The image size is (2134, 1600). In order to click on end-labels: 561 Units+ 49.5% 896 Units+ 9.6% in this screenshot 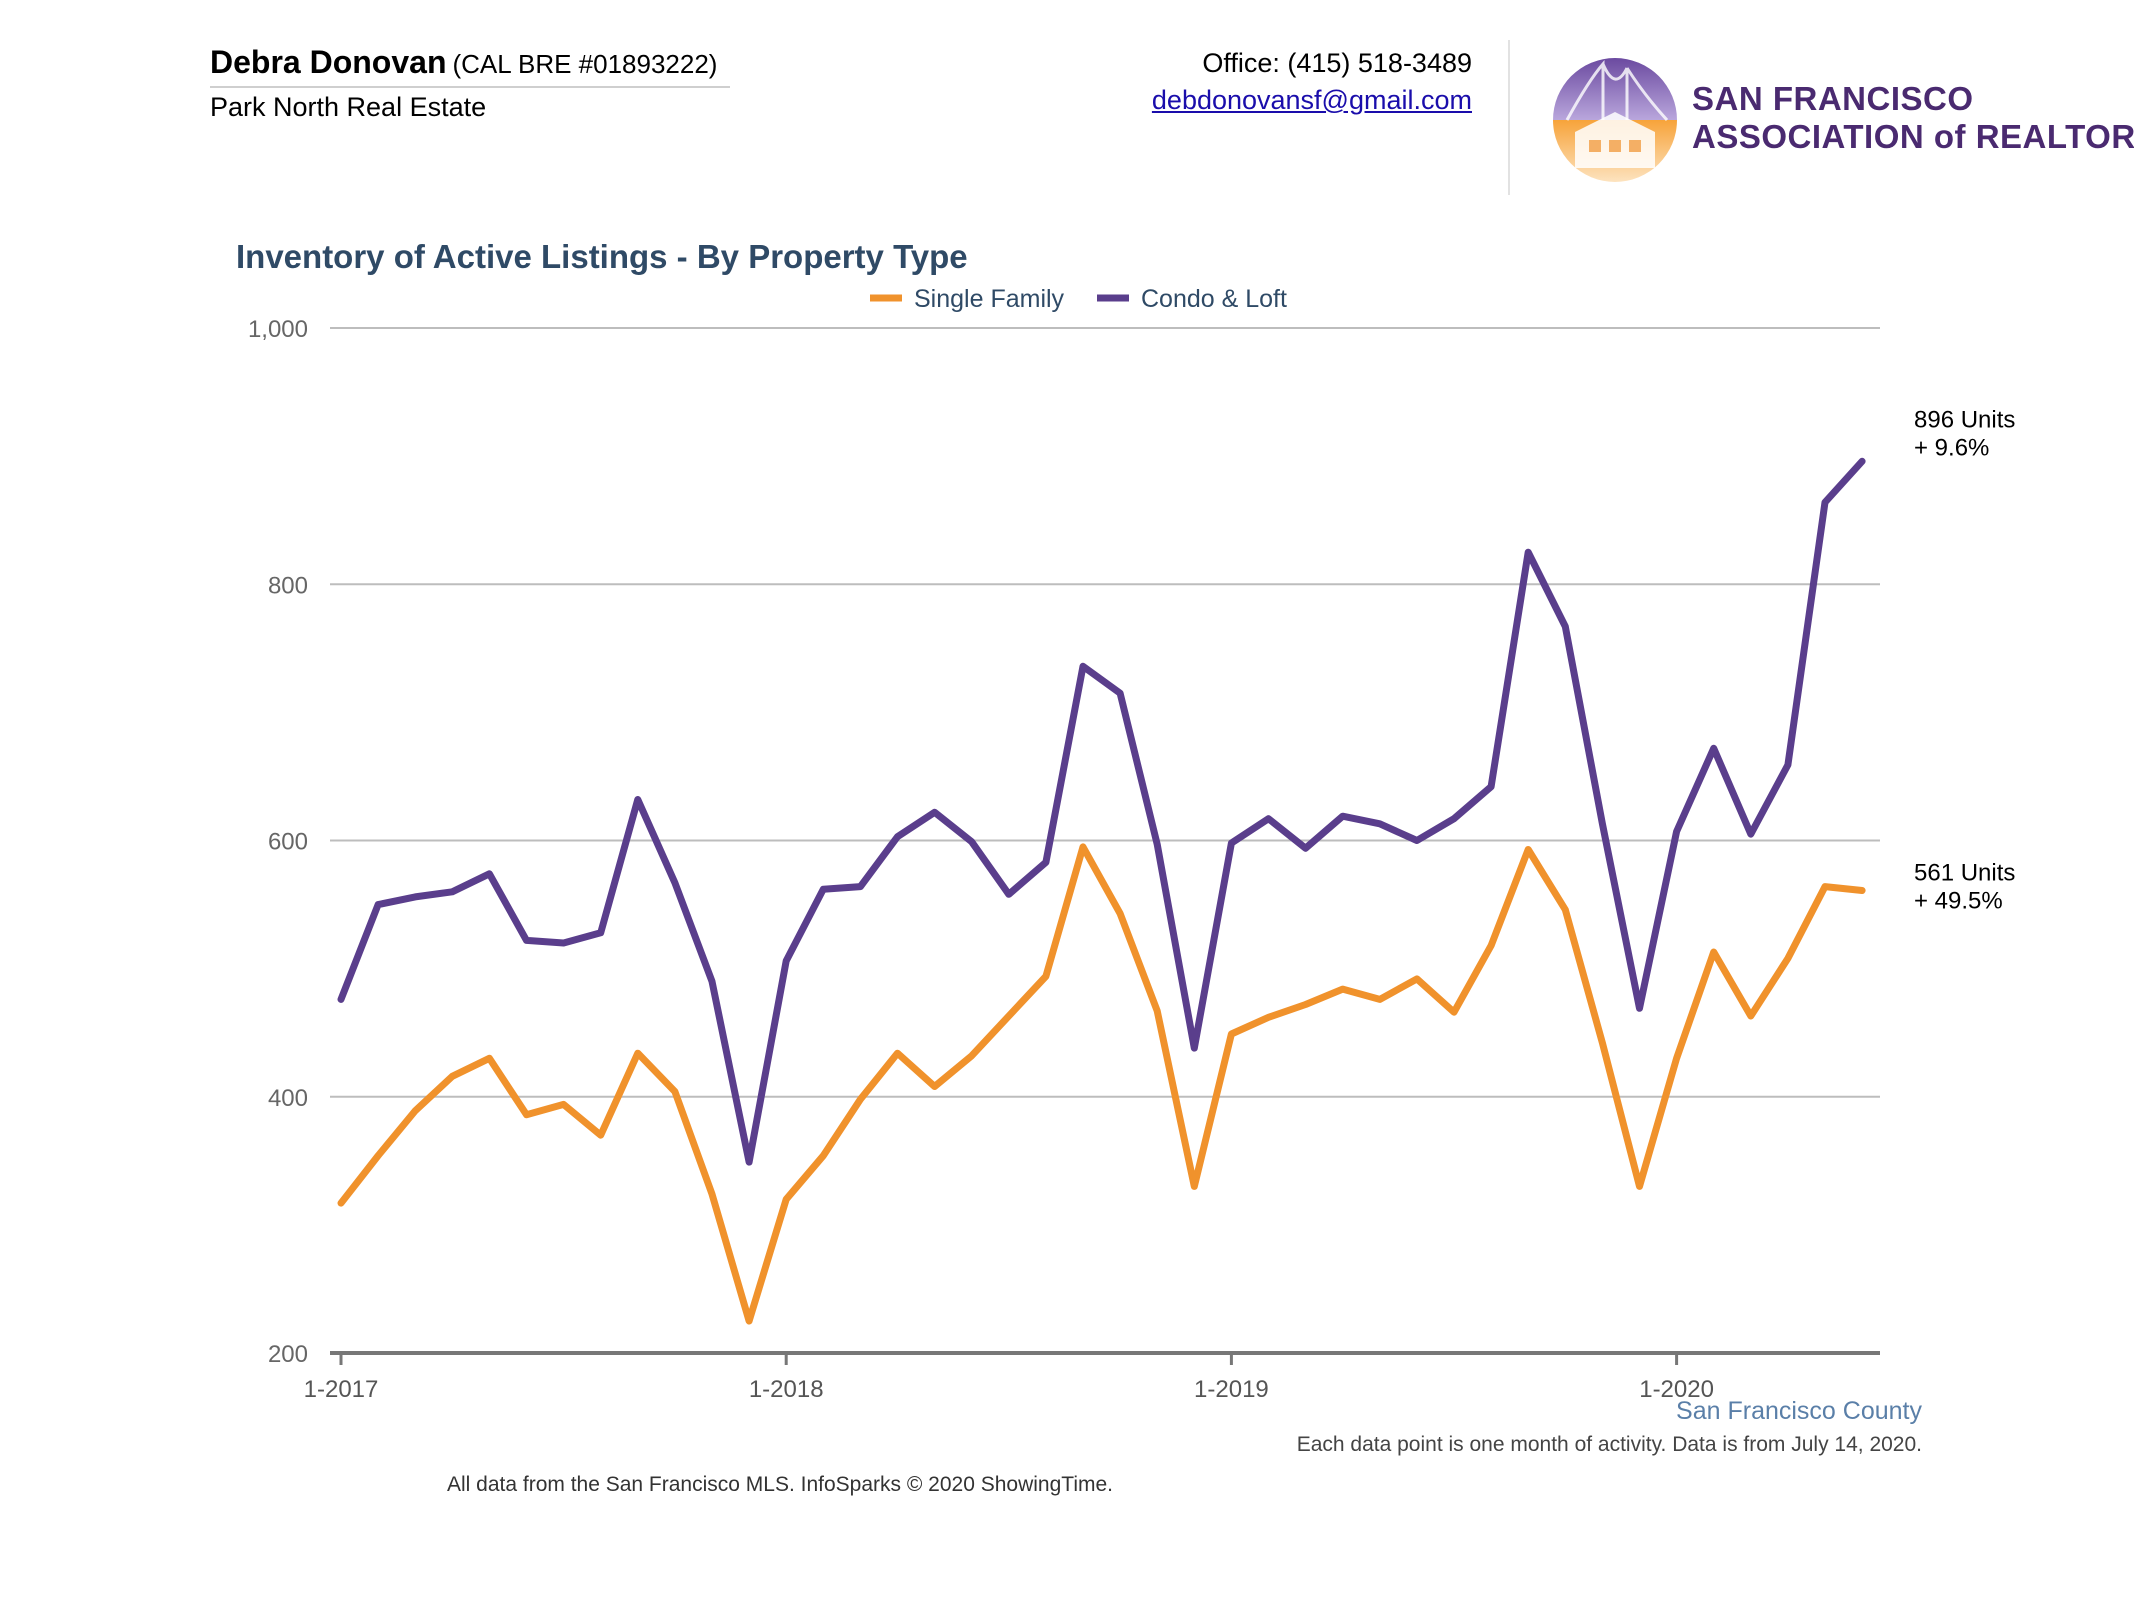, I will do `click(1964, 660)`.